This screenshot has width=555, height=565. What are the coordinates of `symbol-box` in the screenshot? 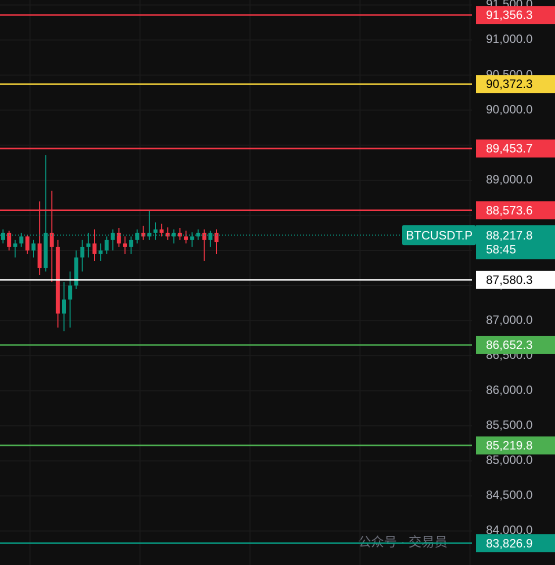 It's located at (439, 235).